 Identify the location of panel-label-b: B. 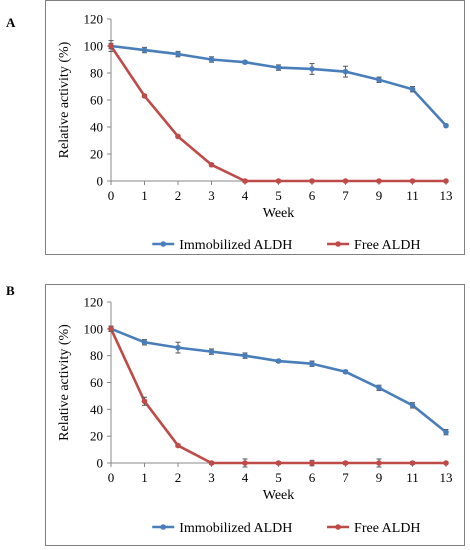
(10, 290).